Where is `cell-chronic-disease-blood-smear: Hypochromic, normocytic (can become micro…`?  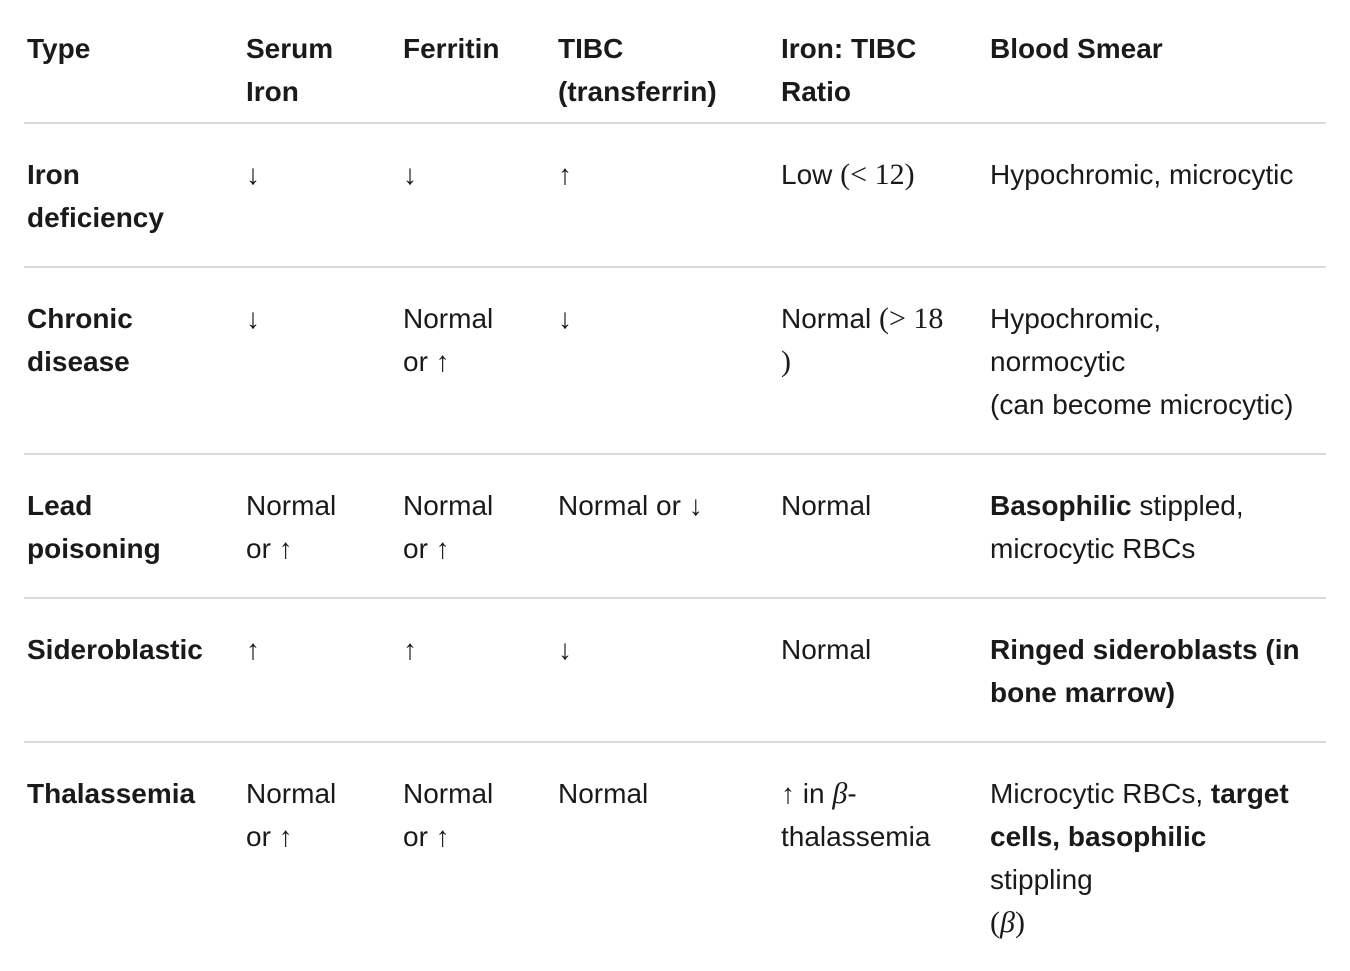 cell-chronic-disease-blood-smear: Hypochromic, normocytic (can become micro… is located at coordinates (1158, 361).